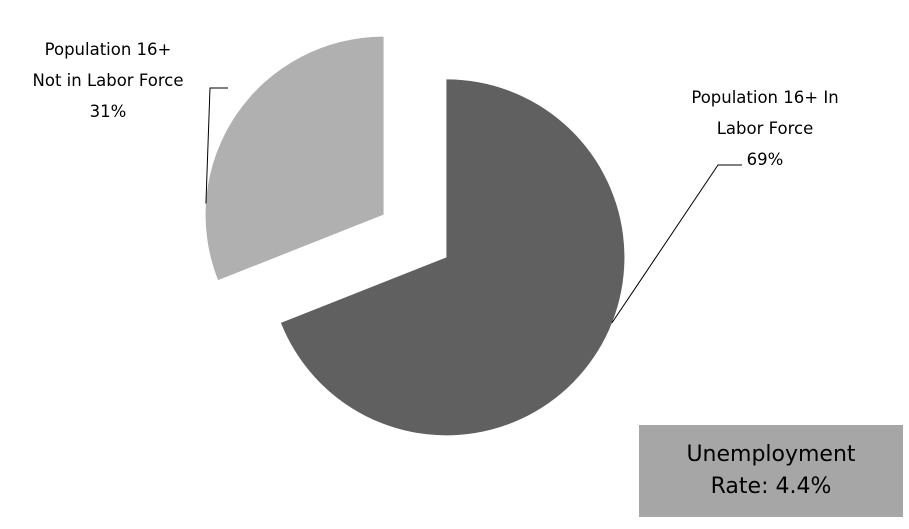 This screenshot has height=529, width=909. I want to click on slice-label-line: Not in Labor Force, so click(108, 80).